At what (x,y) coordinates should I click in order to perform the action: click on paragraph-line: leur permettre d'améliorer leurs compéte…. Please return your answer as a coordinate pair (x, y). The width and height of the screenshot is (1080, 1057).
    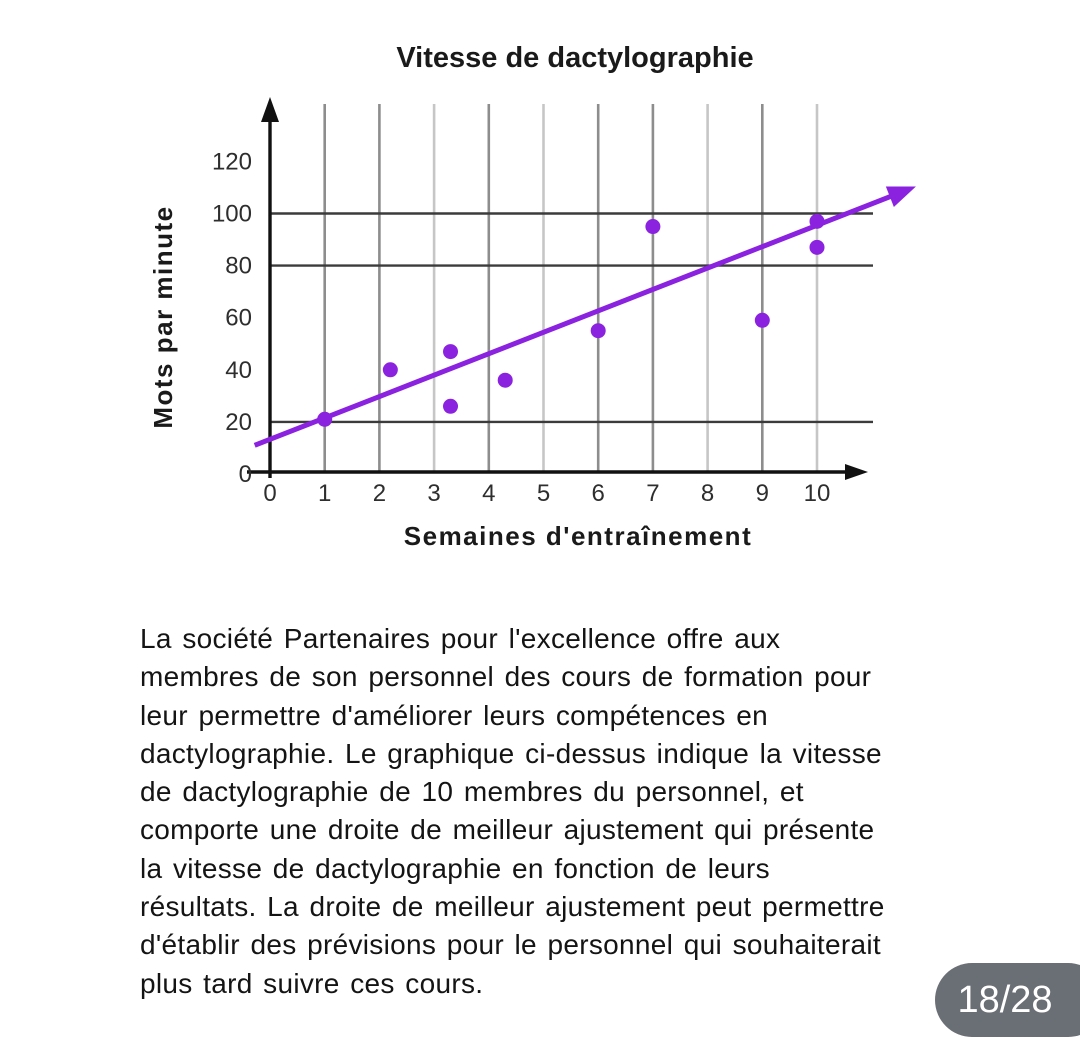
    Looking at the image, I should click on (454, 715).